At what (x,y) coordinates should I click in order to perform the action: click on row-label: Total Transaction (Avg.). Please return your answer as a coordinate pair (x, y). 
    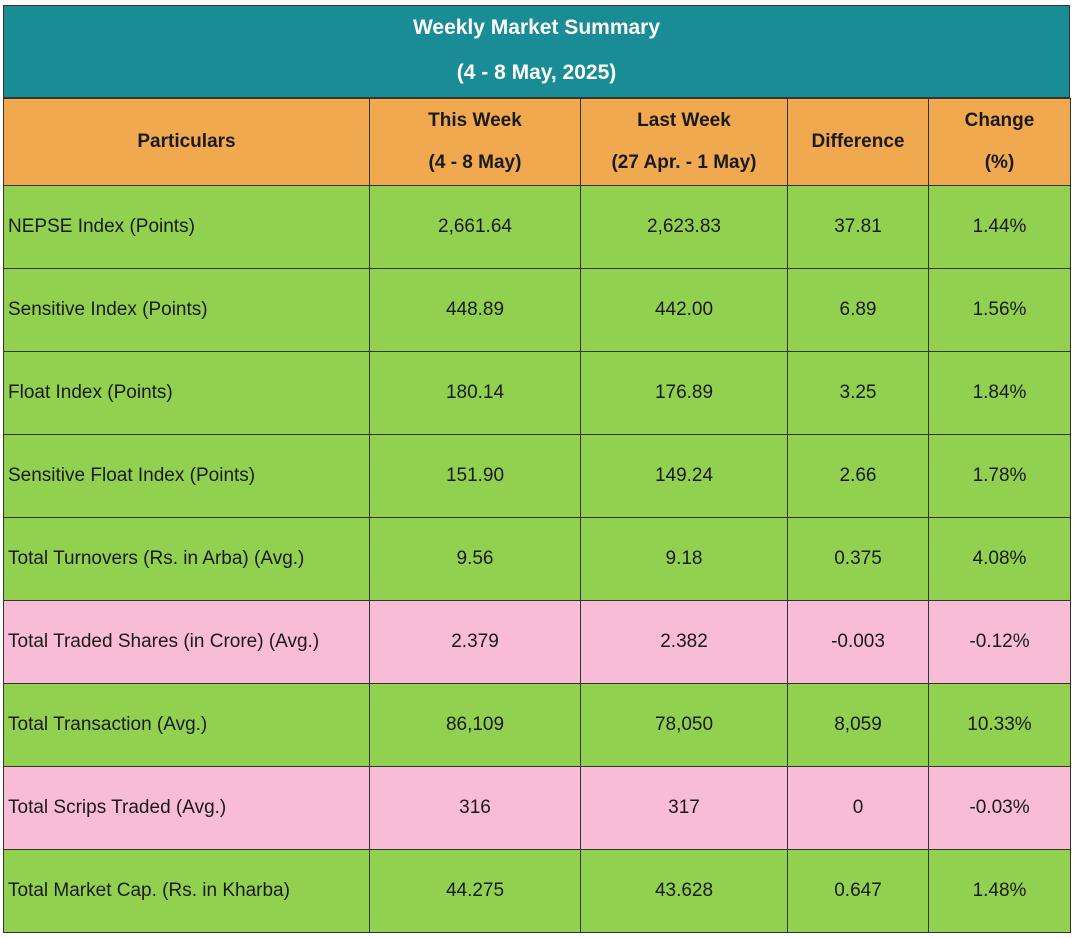
    Looking at the image, I should click on (186, 725).